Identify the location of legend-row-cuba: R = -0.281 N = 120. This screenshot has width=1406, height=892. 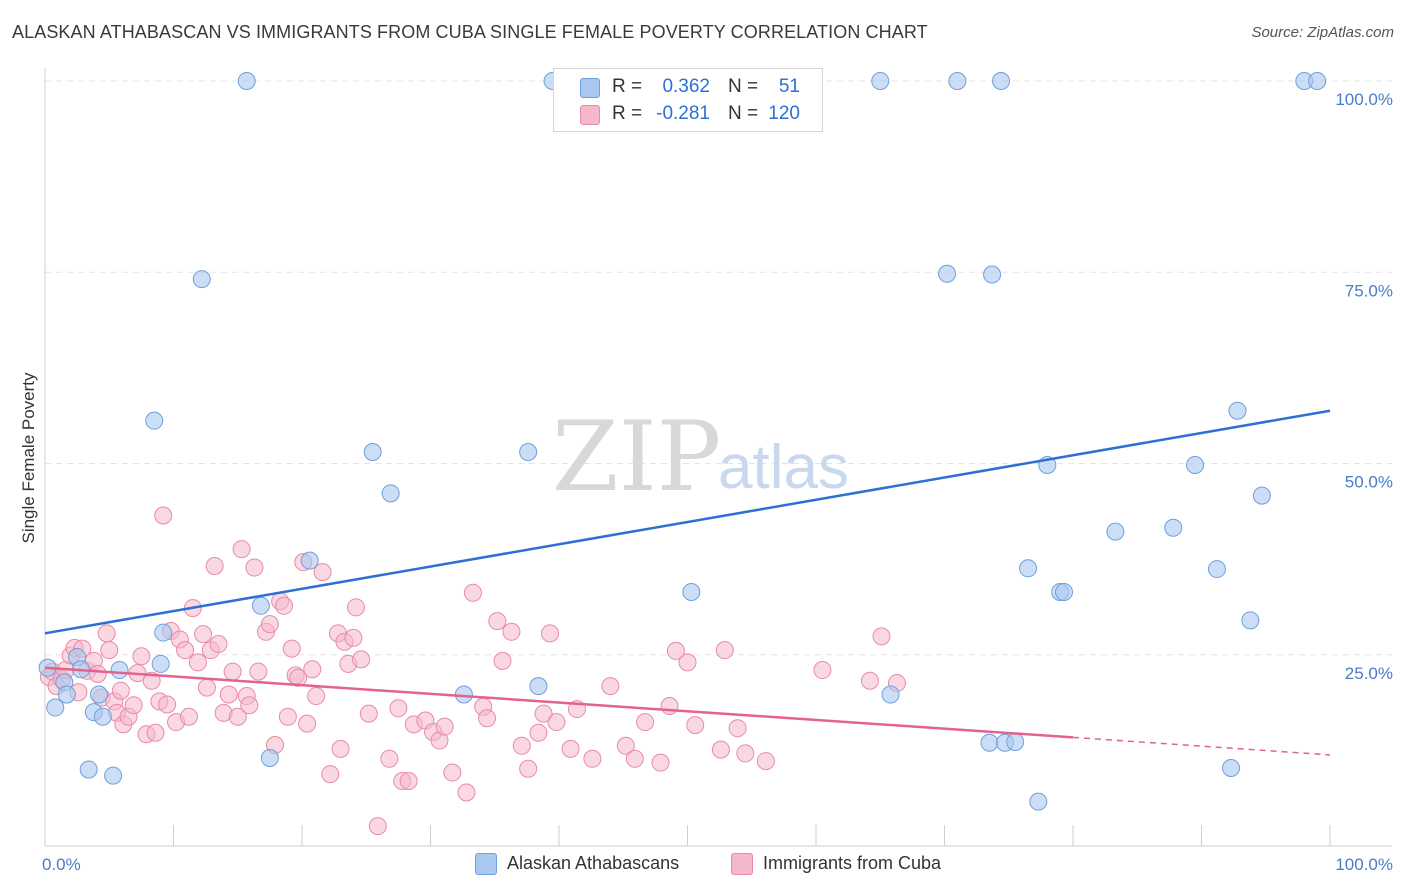
(688, 114).